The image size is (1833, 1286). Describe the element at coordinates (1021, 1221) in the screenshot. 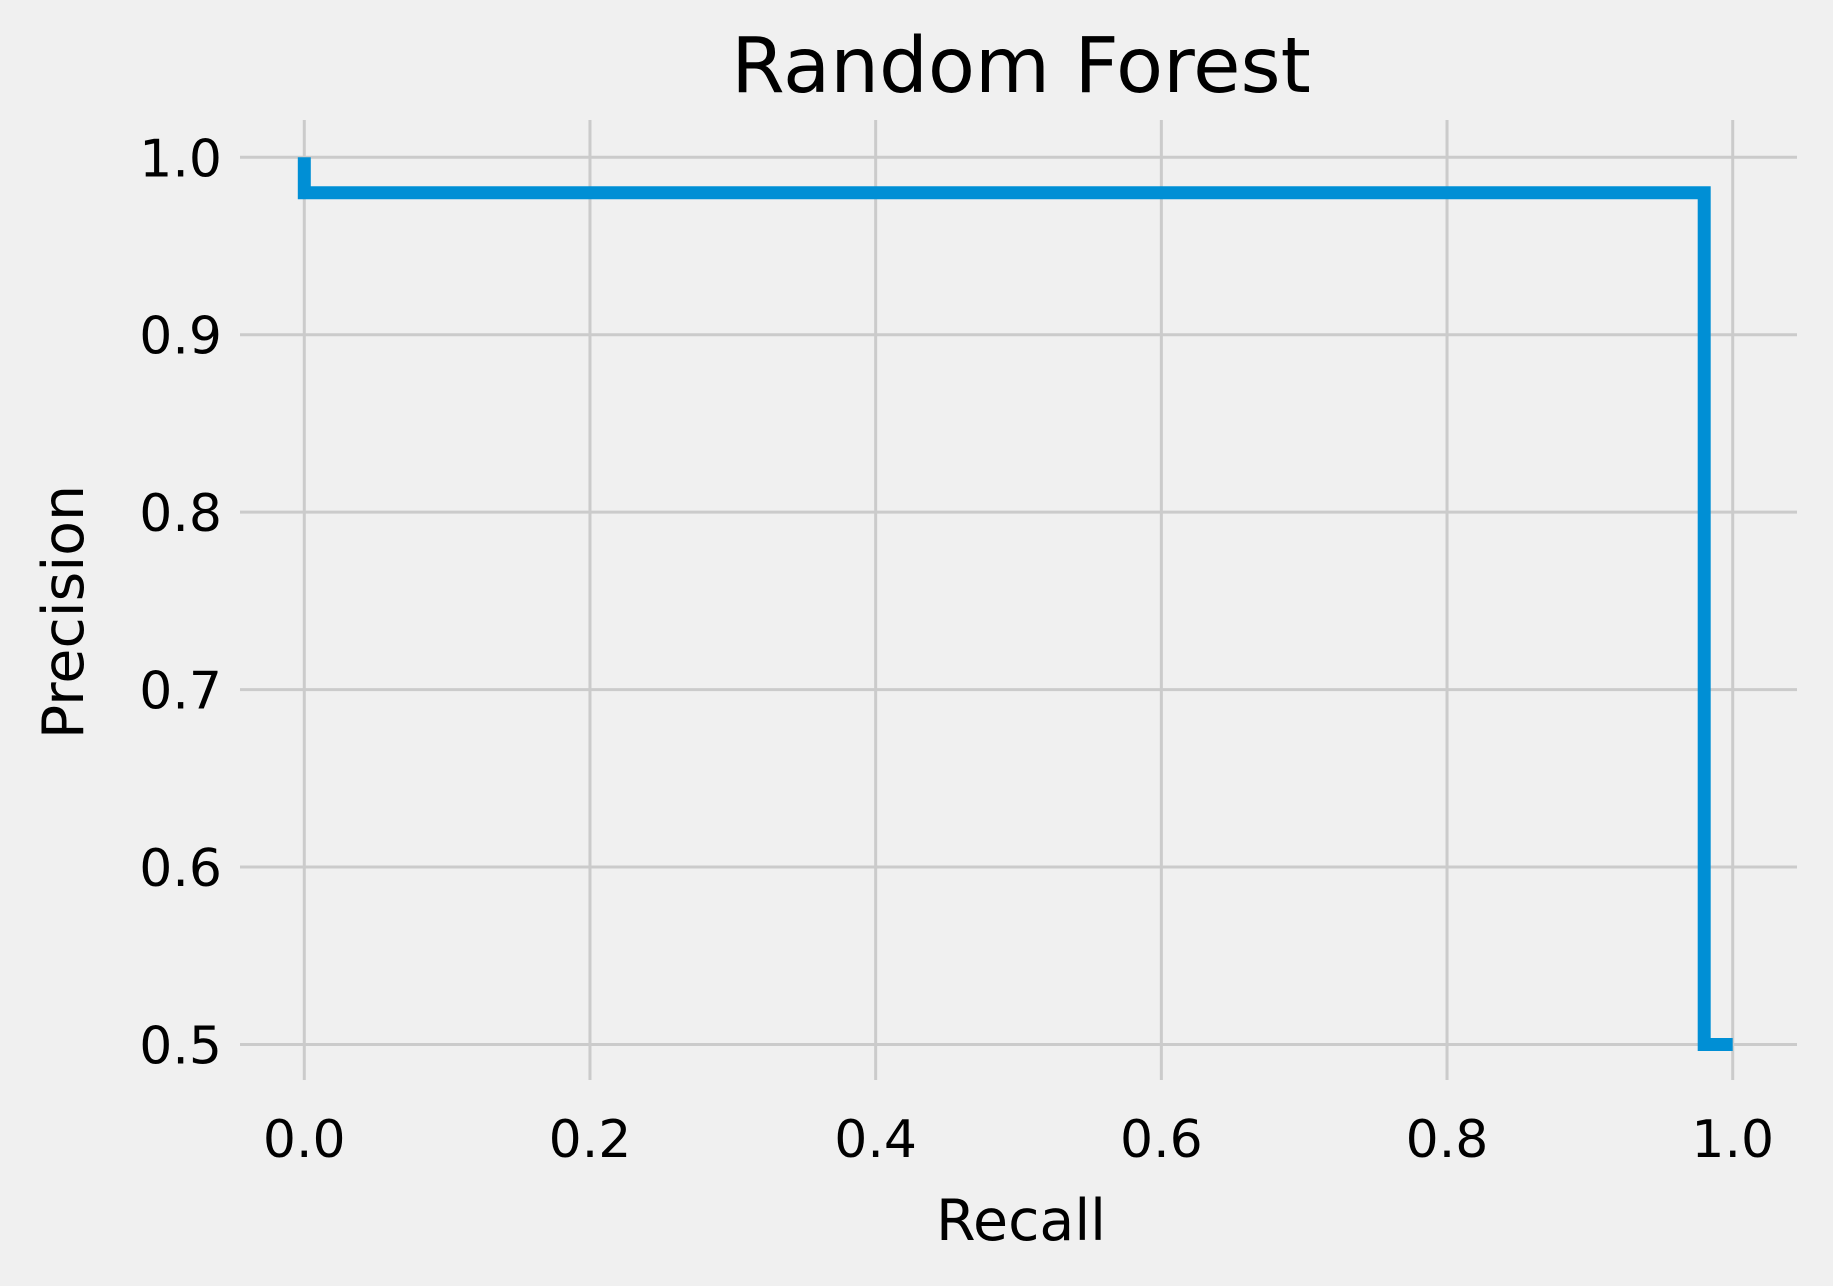

I see `x-axis-label: Recall` at that location.